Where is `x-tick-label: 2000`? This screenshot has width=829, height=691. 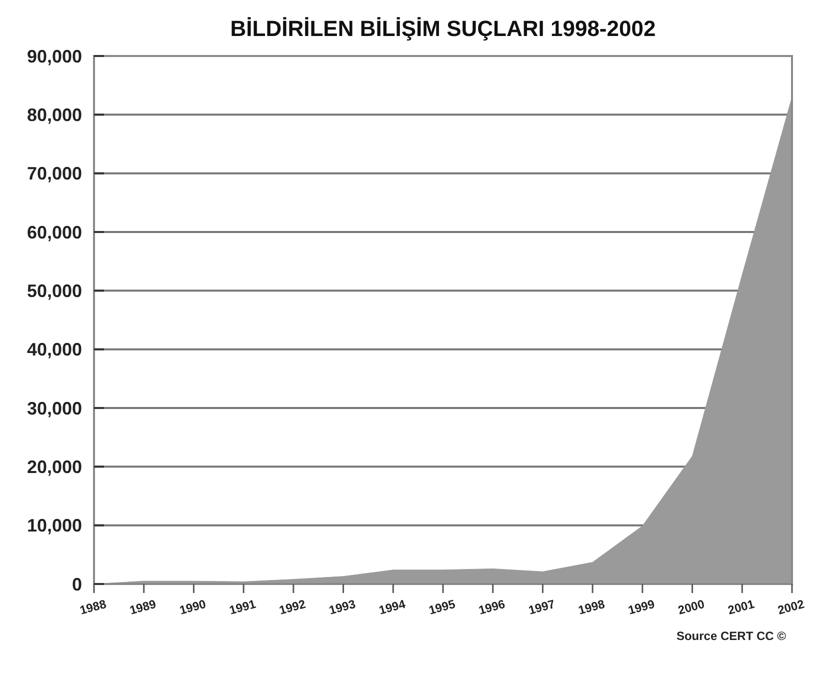
x-tick-label: 2000 is located at coordinates (691, 607).